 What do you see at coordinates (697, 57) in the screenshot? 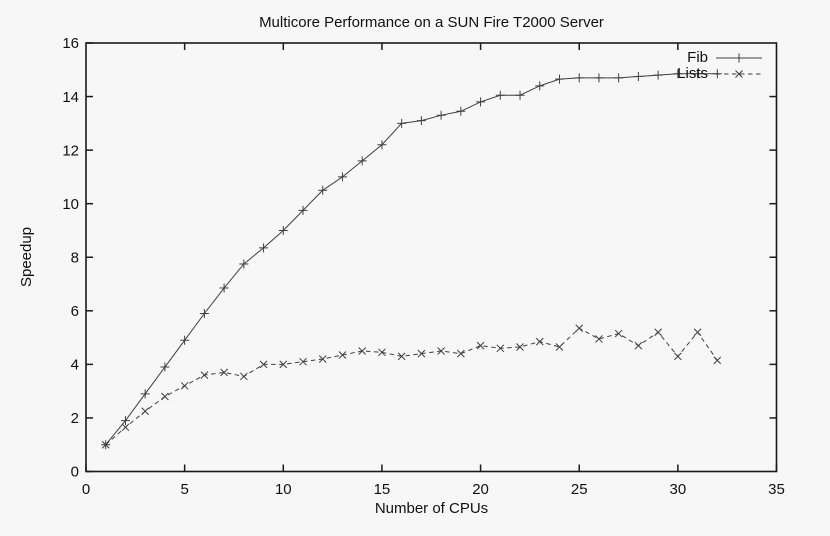
I see `legend-label-fib: Fib` at bounding box center [697, 57].